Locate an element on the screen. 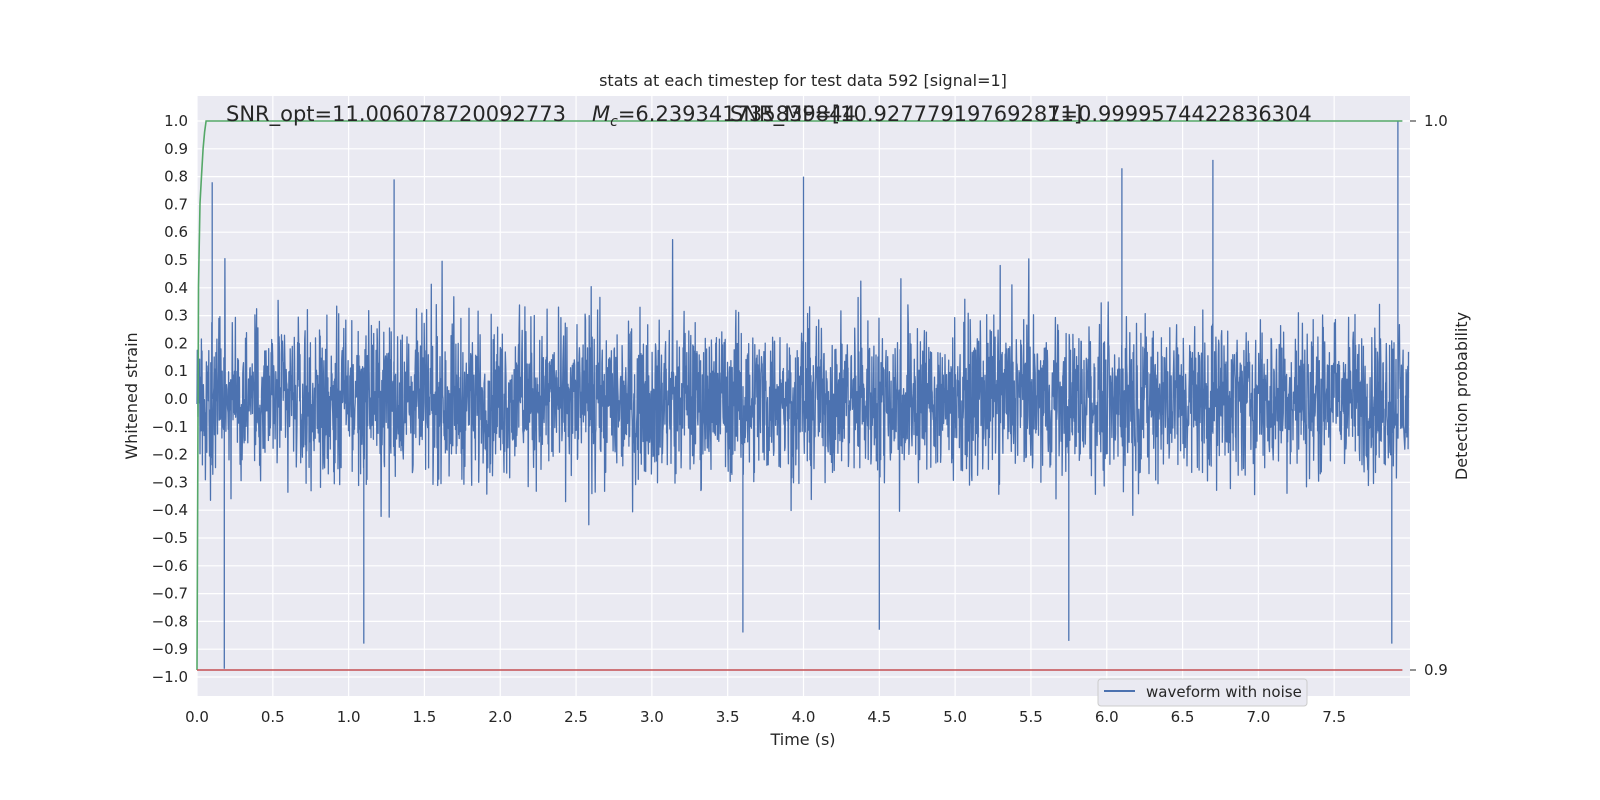 The image size is (1600, 800). y-tick-label: 0.9 is located at coordinates (176, 149).